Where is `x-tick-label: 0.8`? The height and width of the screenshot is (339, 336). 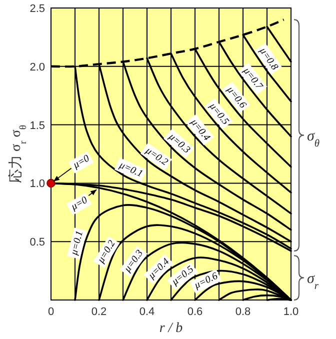
x-tick-label: 0.8 is located at coordinates (243, 312).